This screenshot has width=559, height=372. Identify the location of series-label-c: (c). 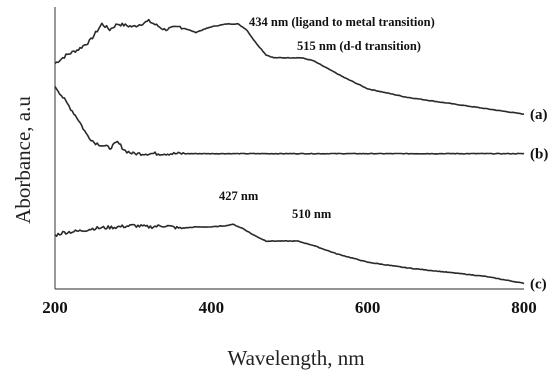
(538, 284).